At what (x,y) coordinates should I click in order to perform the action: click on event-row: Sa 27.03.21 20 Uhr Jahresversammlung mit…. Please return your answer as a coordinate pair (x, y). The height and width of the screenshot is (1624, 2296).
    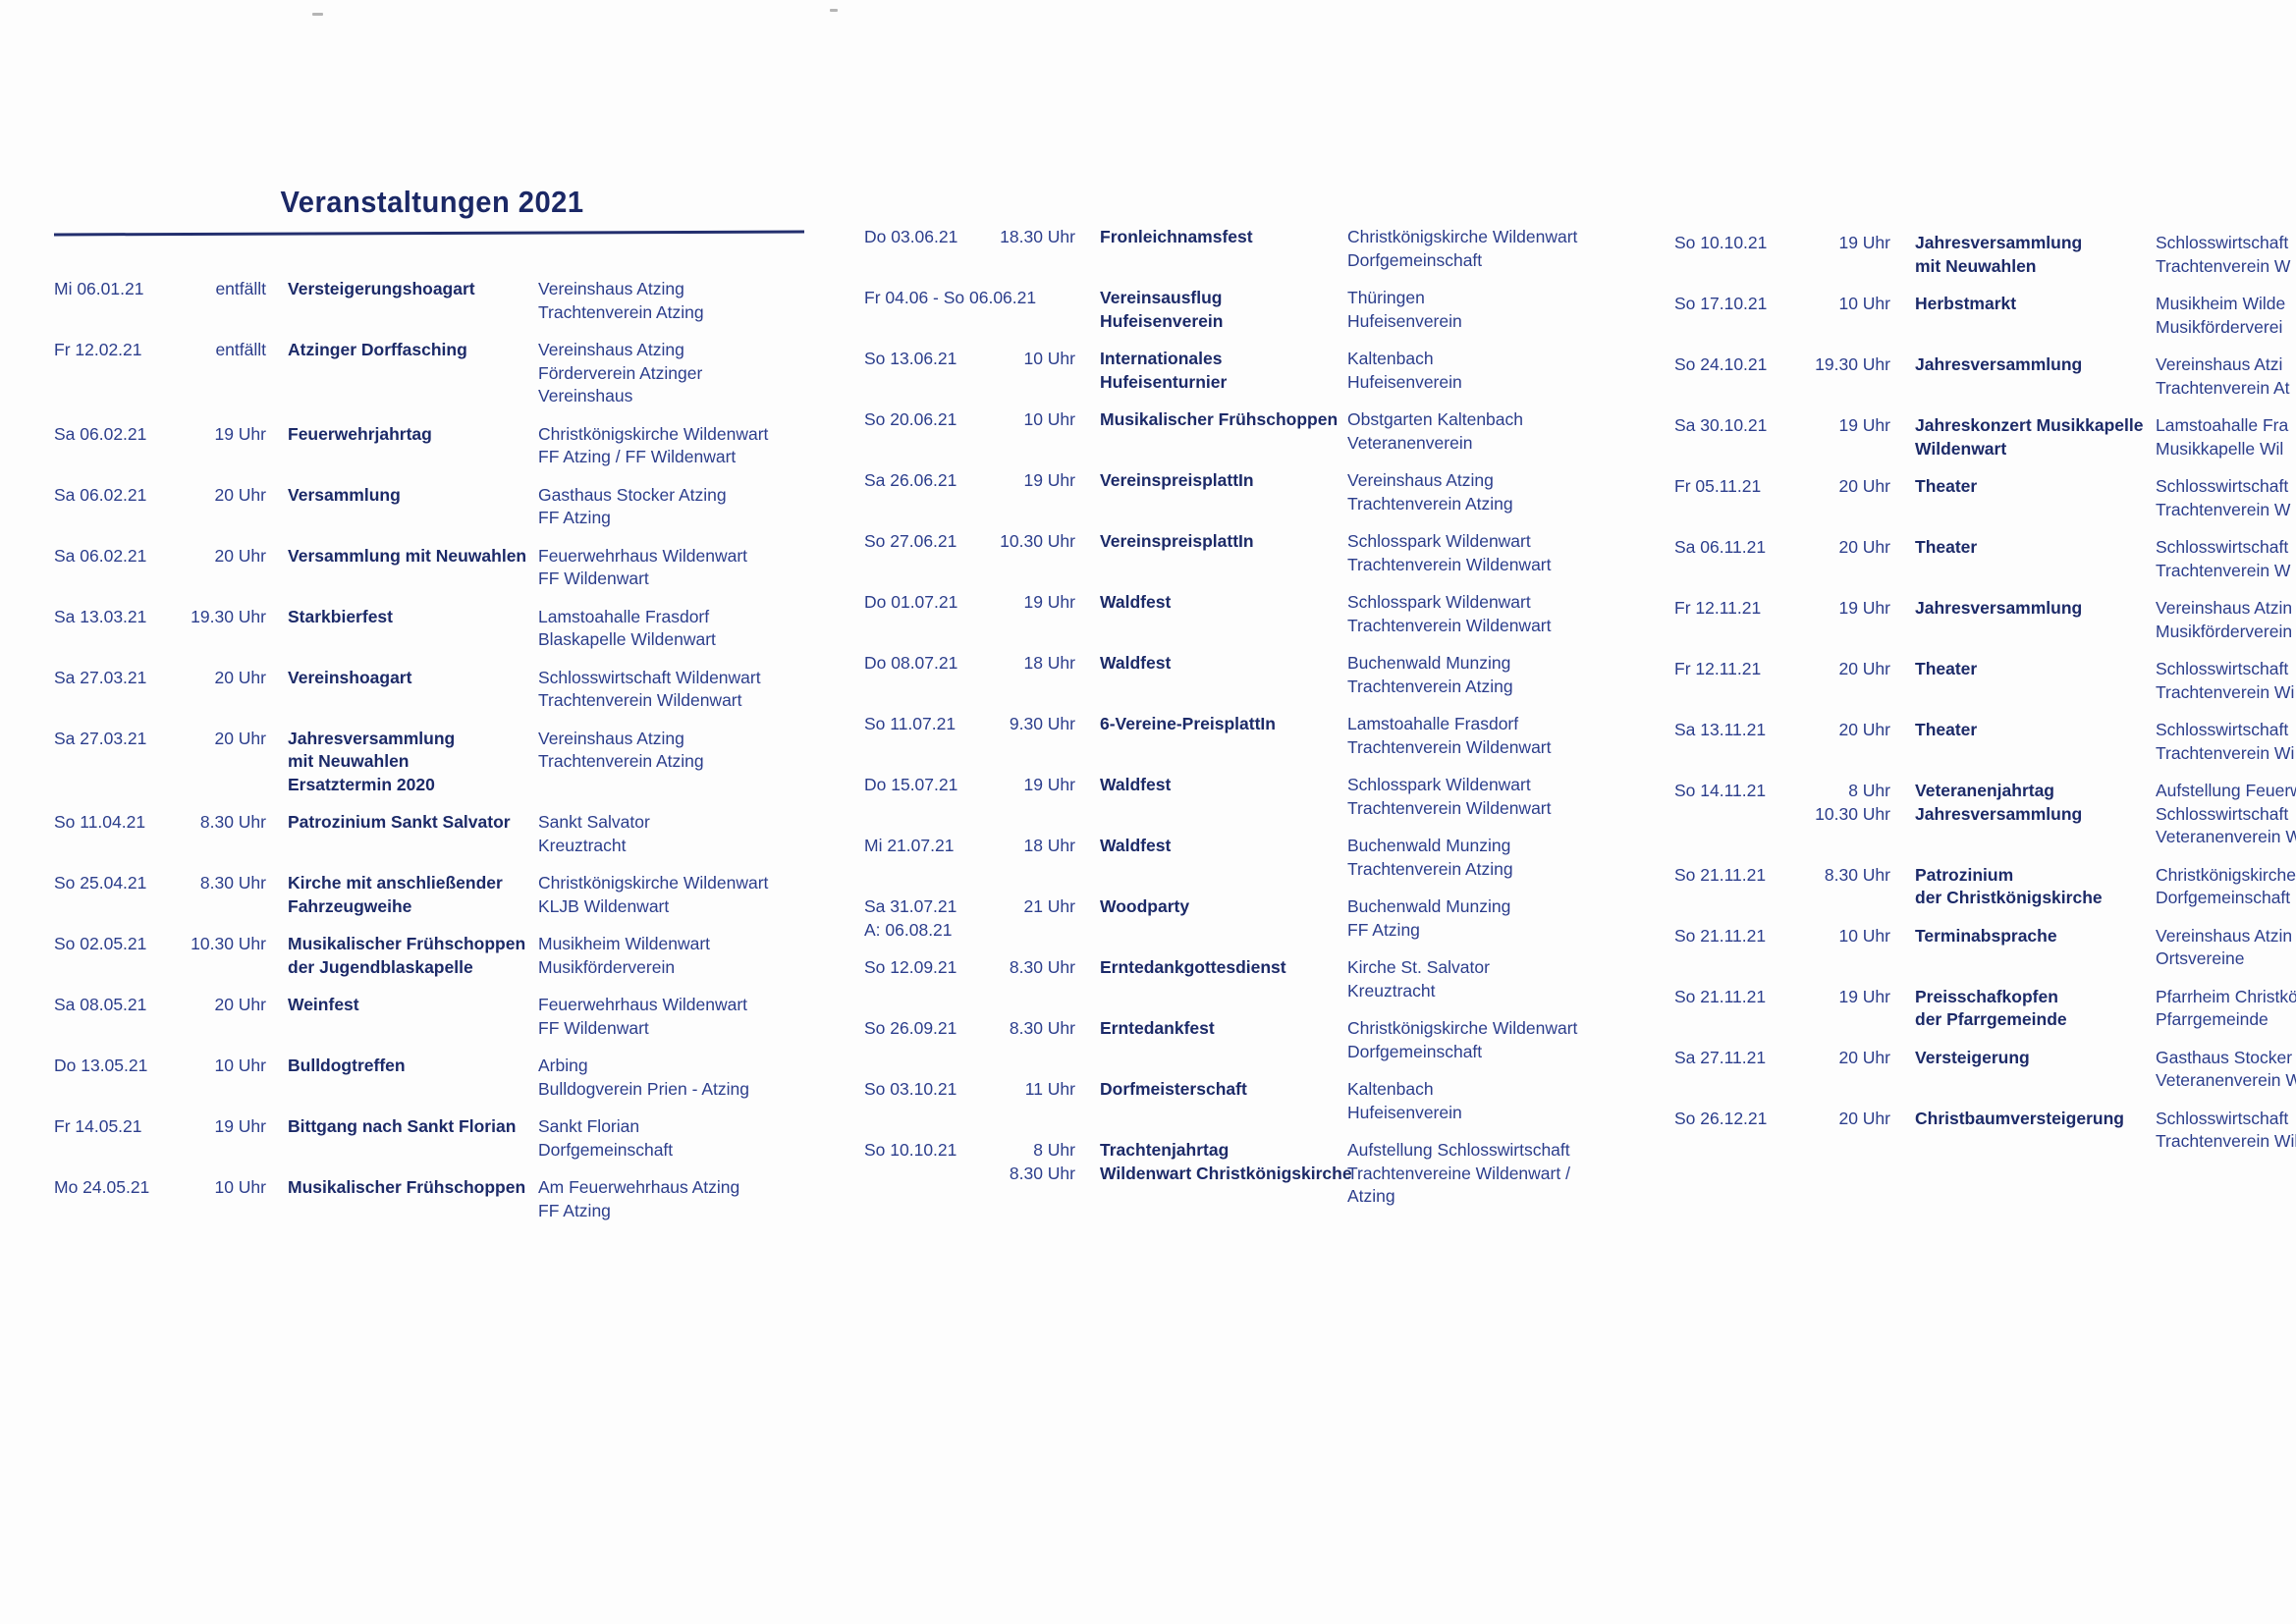
    Looking at the image, I should click on (432, 762).